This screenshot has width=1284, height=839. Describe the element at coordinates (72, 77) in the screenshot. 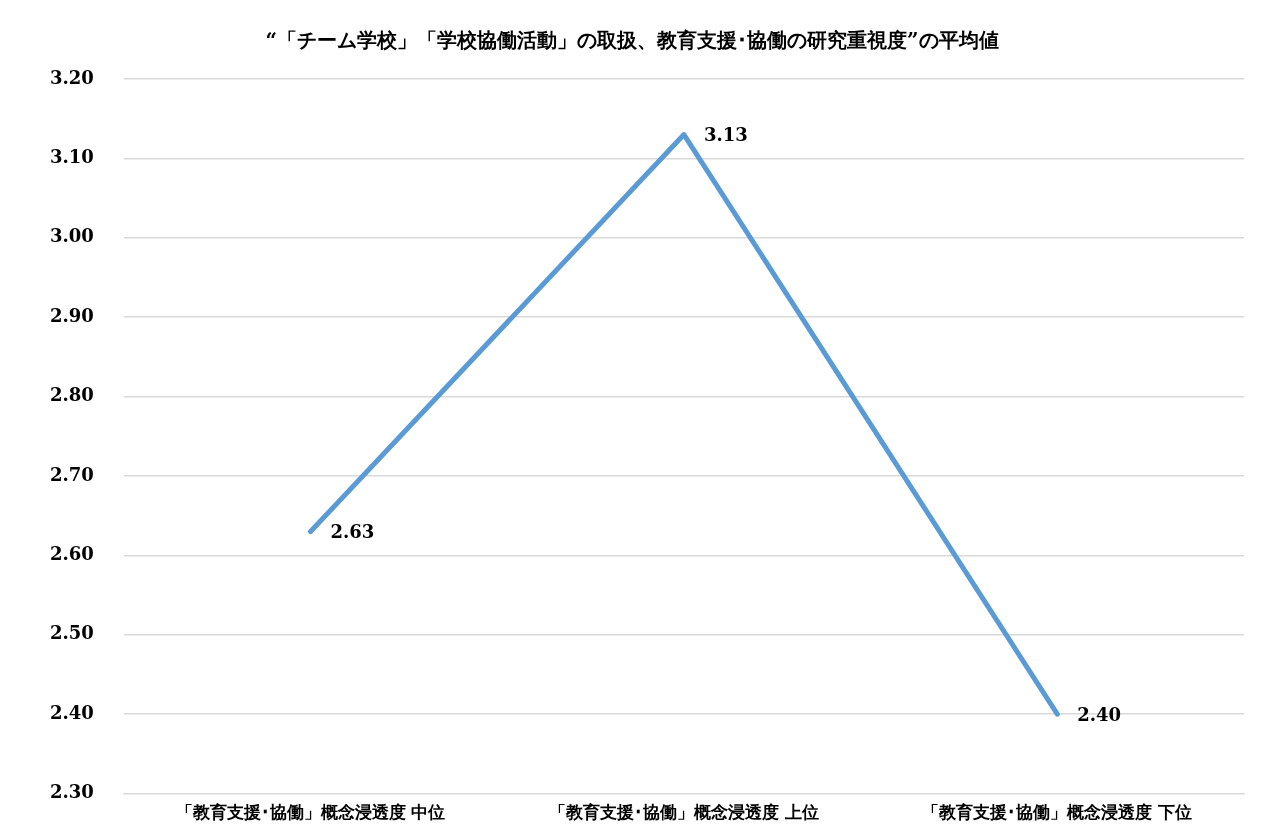

I see `y-tick-label: 3.20` at that location.